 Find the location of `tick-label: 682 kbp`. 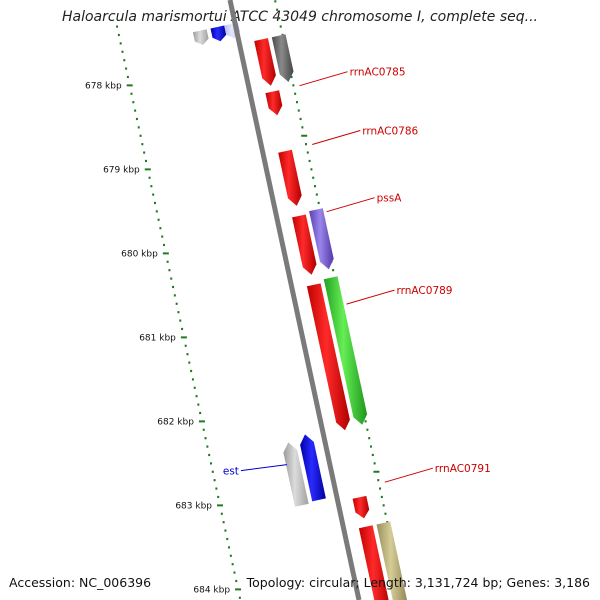

tick-label: 682 kbp is located at coordinates (175, 422).